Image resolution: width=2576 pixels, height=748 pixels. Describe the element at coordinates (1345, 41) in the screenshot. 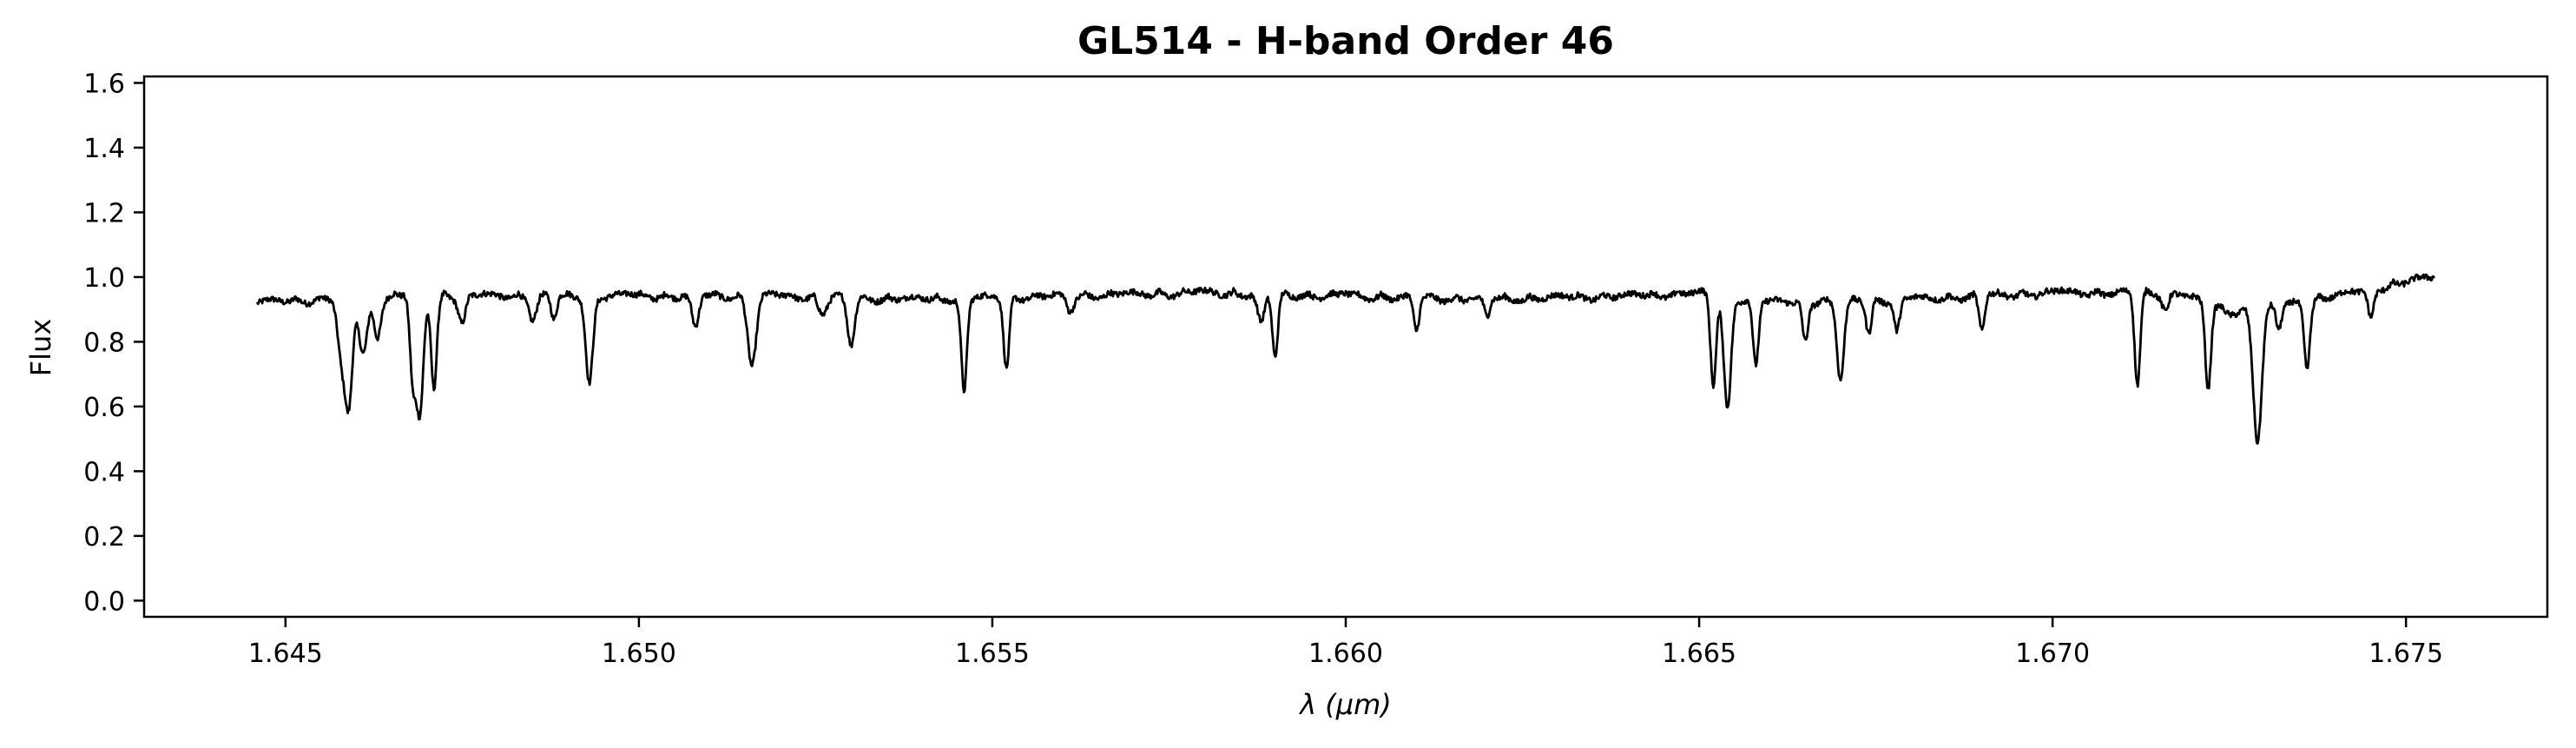

I see `chart-title: GL514 - H-band Order 46` at that location.